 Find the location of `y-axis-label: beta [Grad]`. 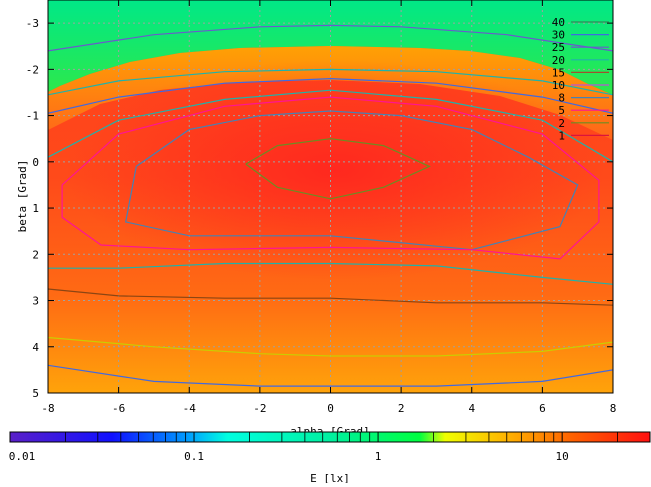

y-axis-label: beta [Grad] is located at coordinates (22, 196).